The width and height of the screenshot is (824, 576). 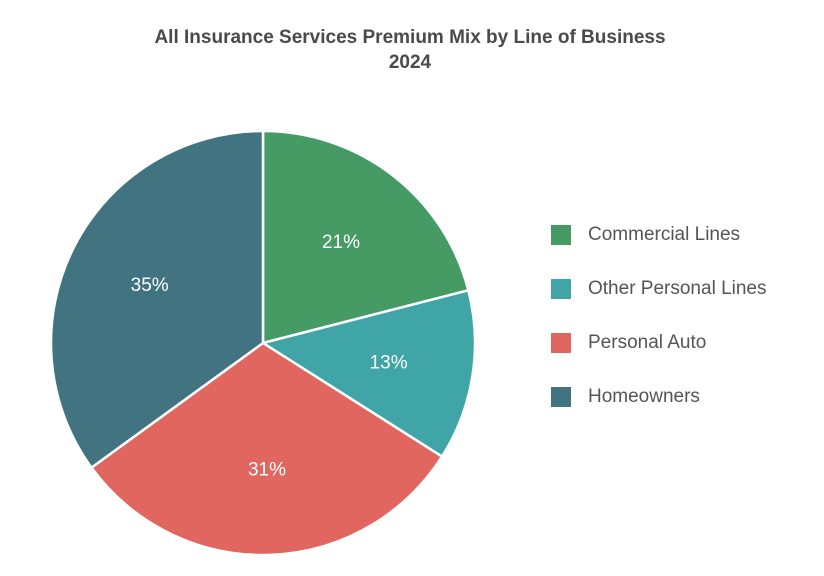 What do you see at coordinates (647, 342) in the screenshot?
I see `legend-label-personal-auto: Personal Auto` at bounding box center [647, 342].